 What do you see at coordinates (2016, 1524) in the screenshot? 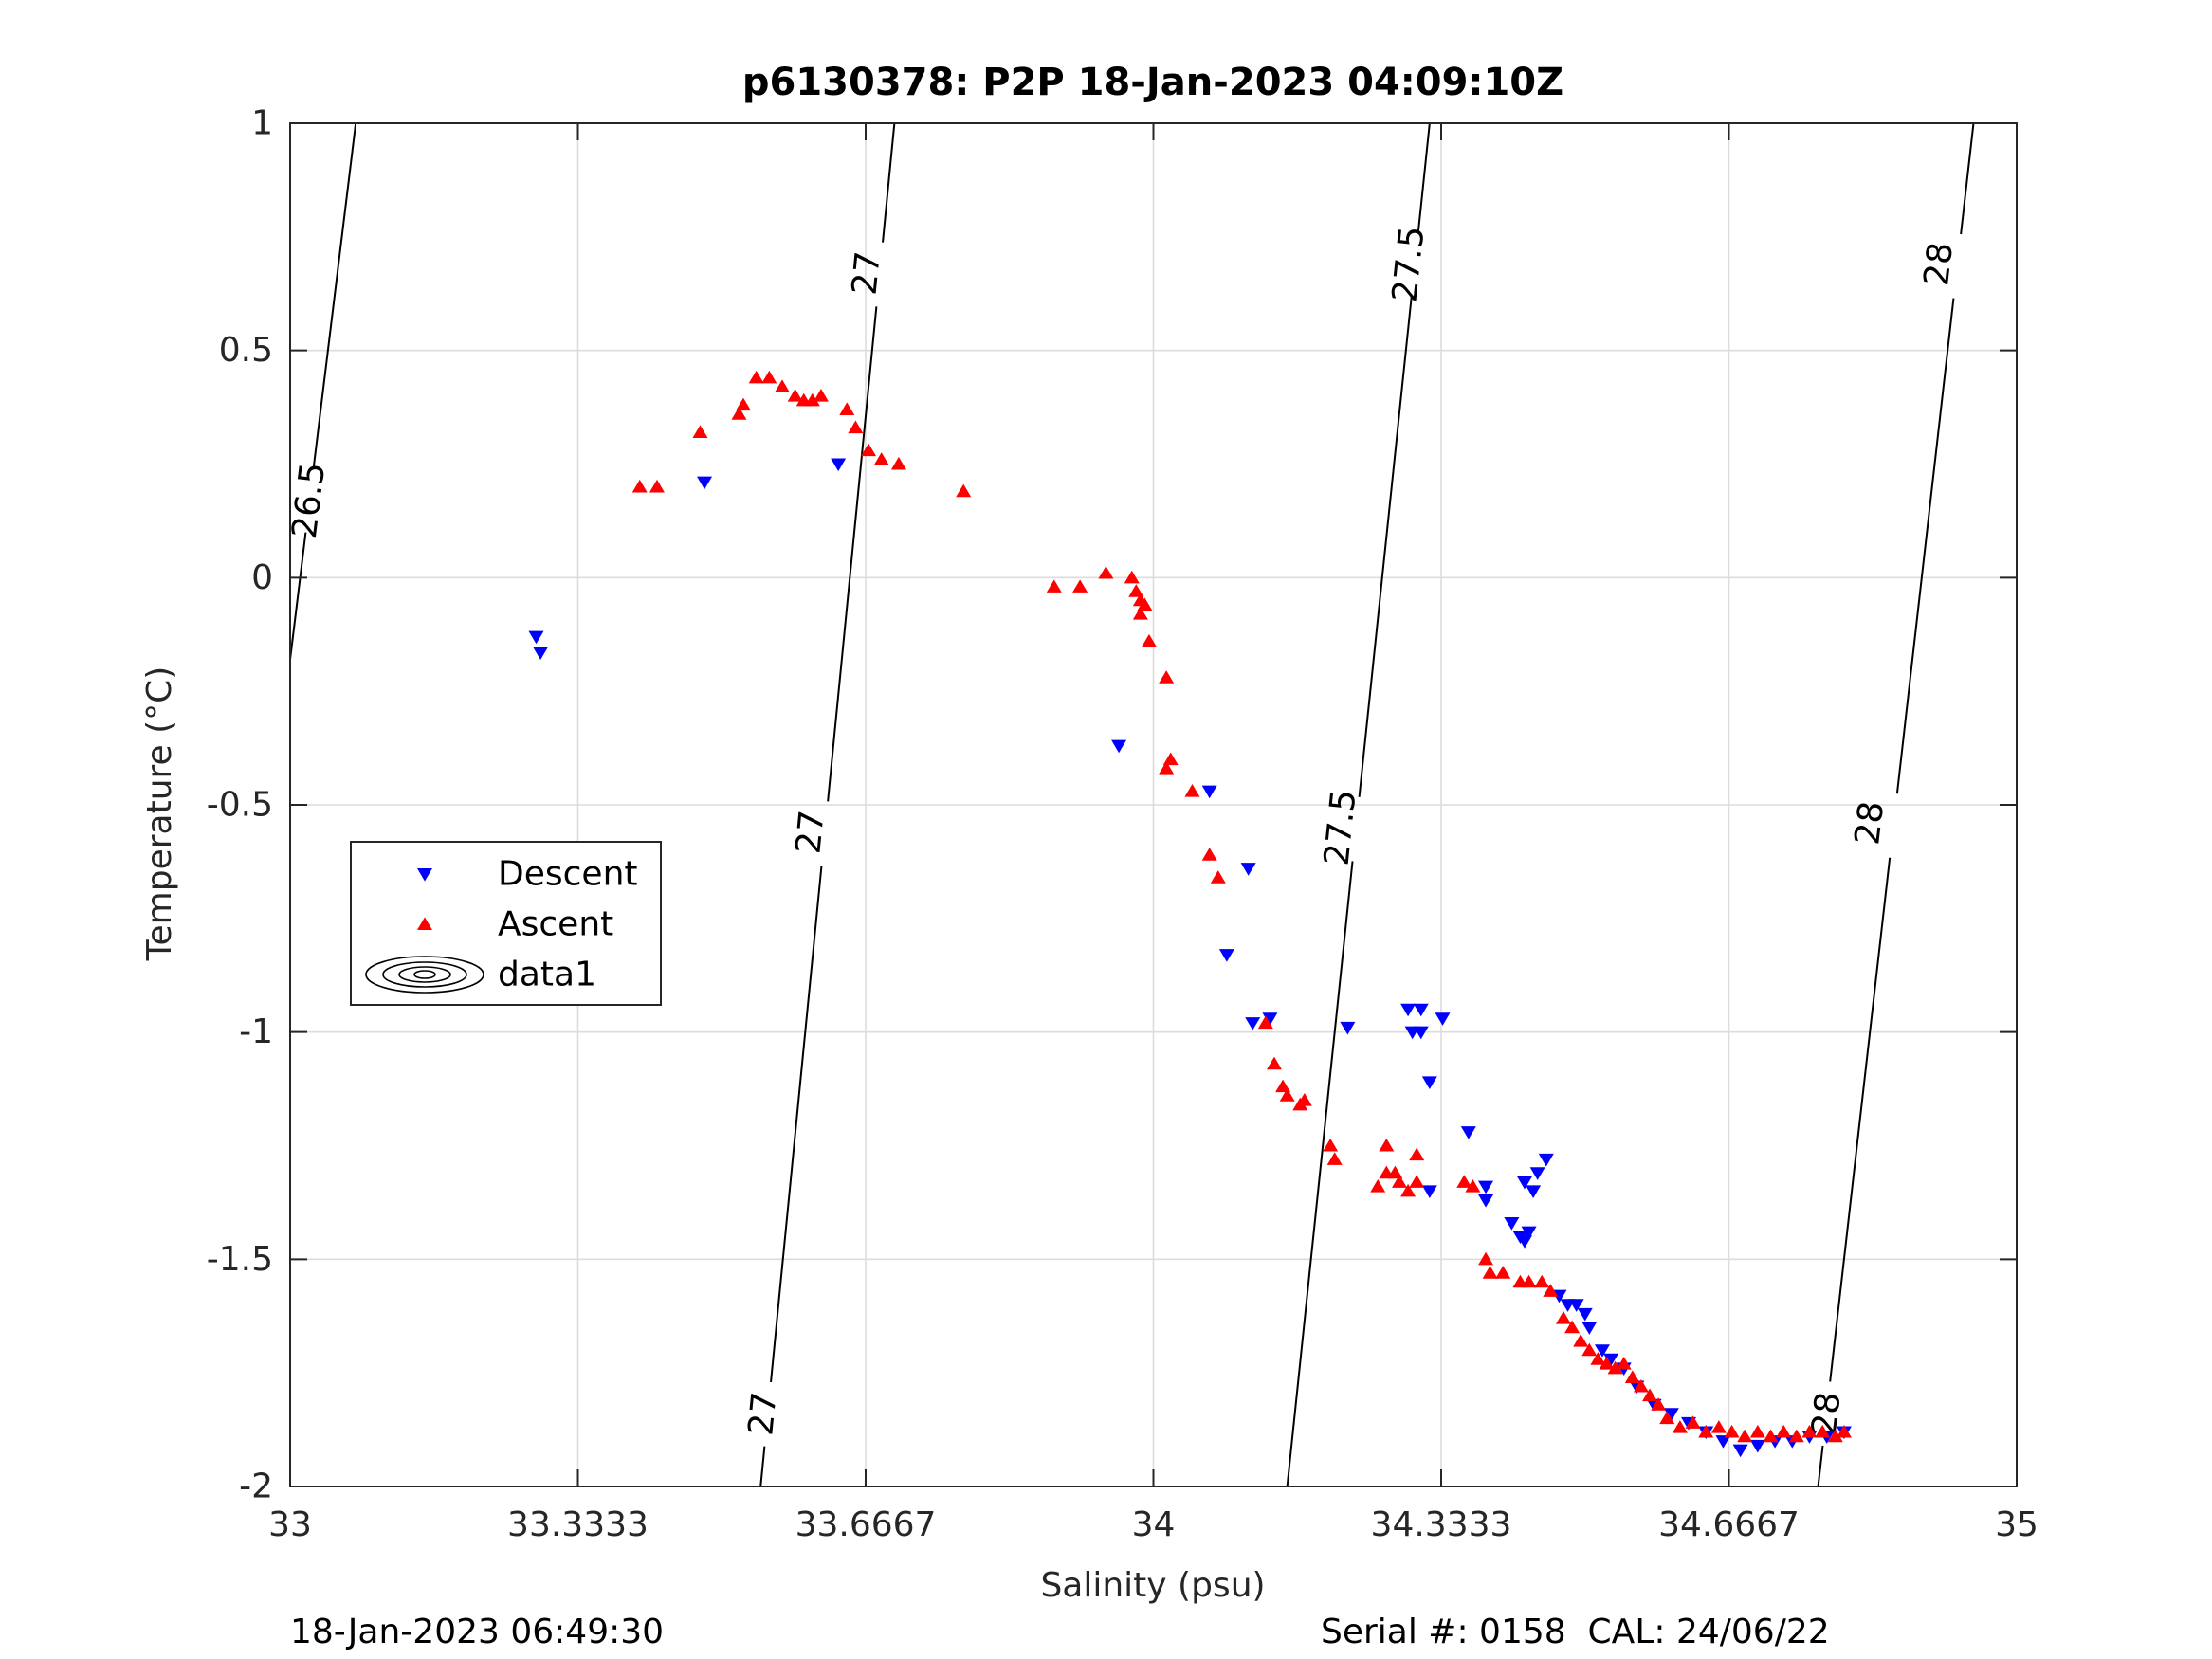
I see `x-tick-label: 35` at bounding box center [2016, 1524].